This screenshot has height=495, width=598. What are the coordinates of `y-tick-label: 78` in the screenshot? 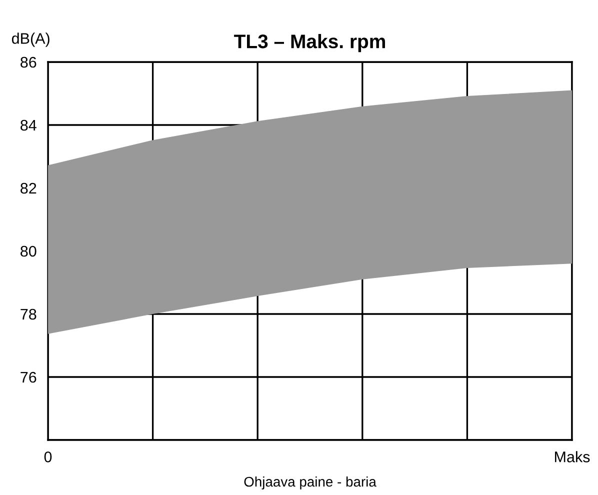 It's located at (28, 314).